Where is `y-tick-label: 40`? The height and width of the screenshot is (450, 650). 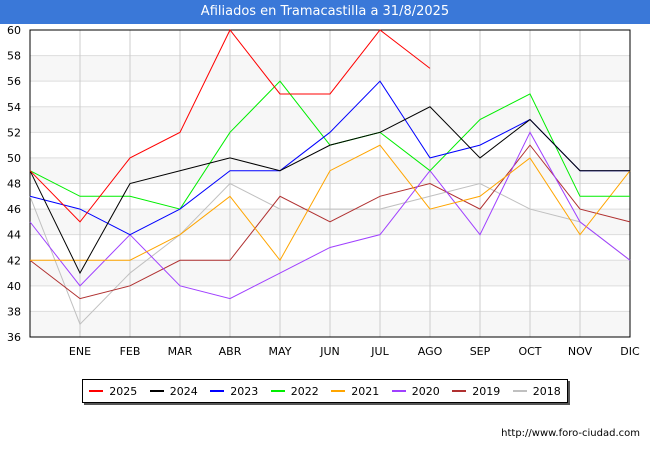
y-tick-label: 40 is located at coordinates (14, 286).